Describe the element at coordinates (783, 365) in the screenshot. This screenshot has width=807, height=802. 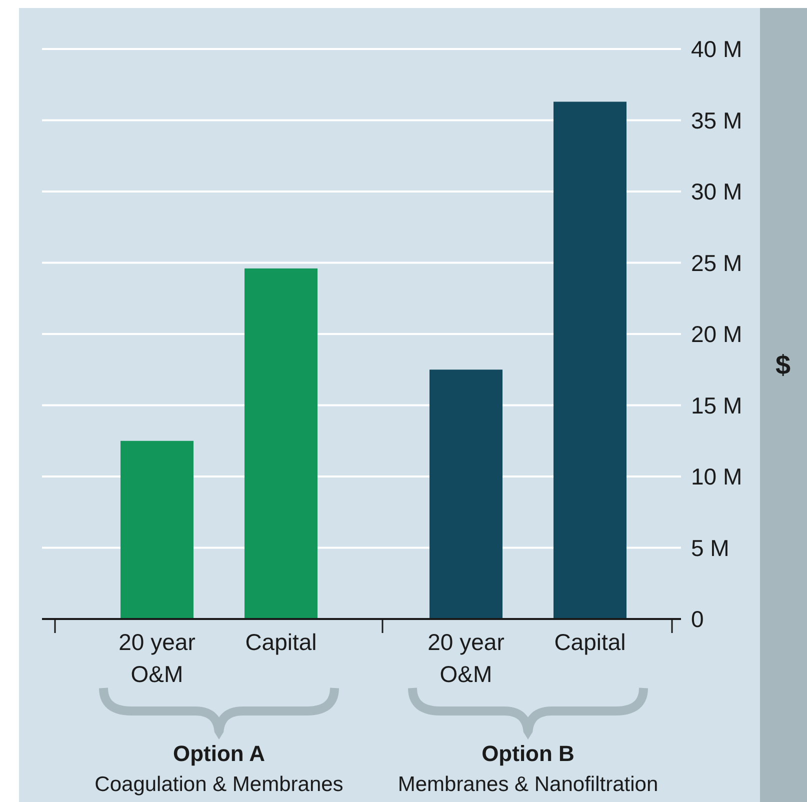
I see `y-axis-title: $` at that location.